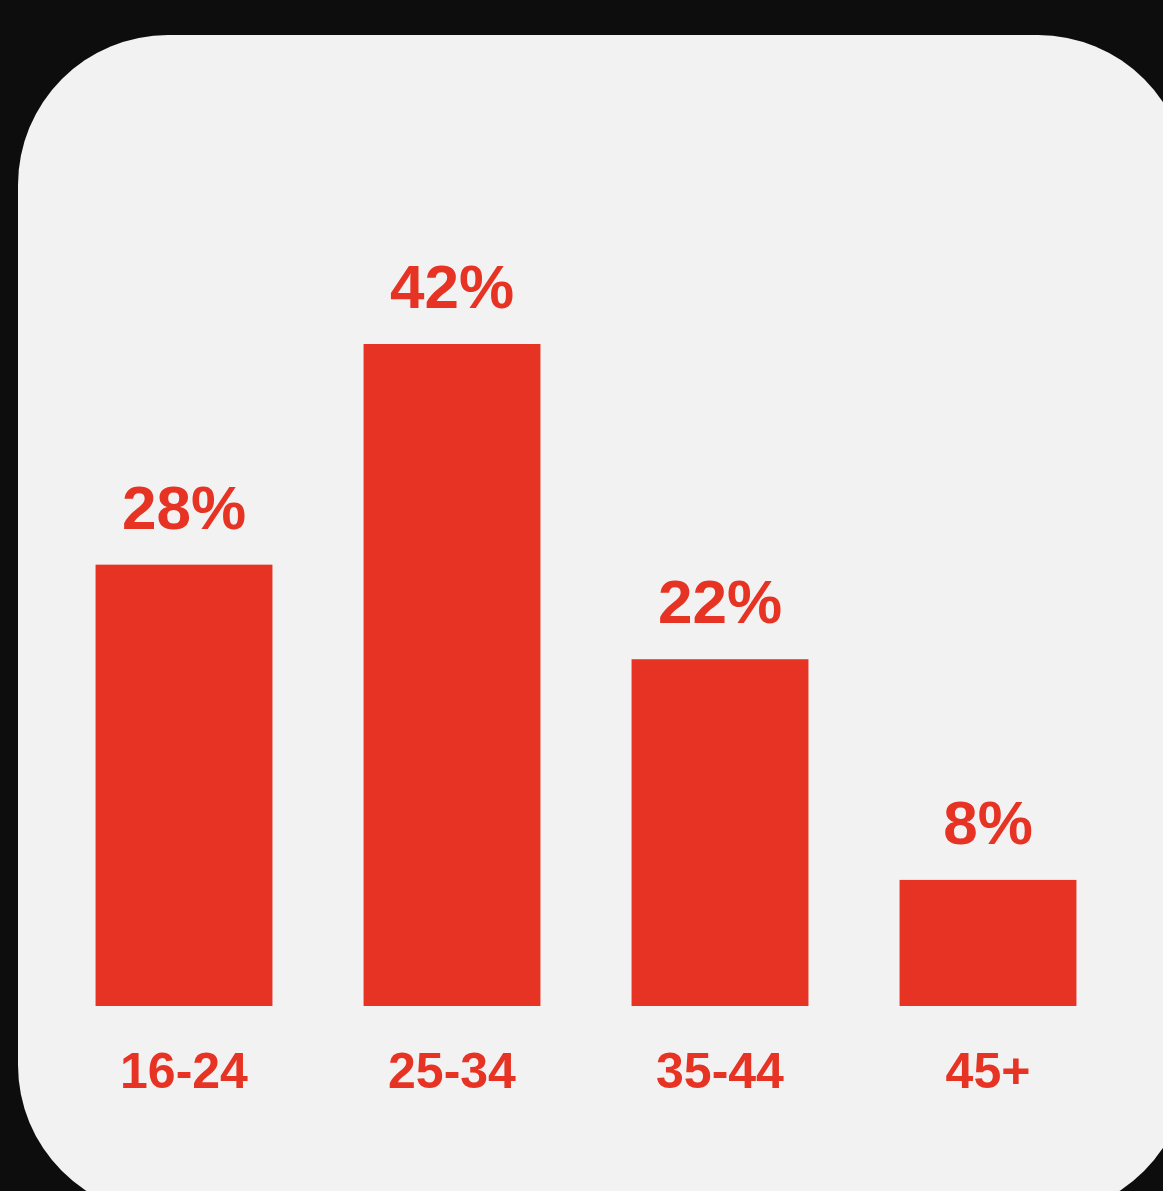 Image resolution: width=1163 pixels, height=1191 pixels. Describe the element at coordinates (184, 1071) in the screenshot. I see `x-tick-label: 16-24` at that location.